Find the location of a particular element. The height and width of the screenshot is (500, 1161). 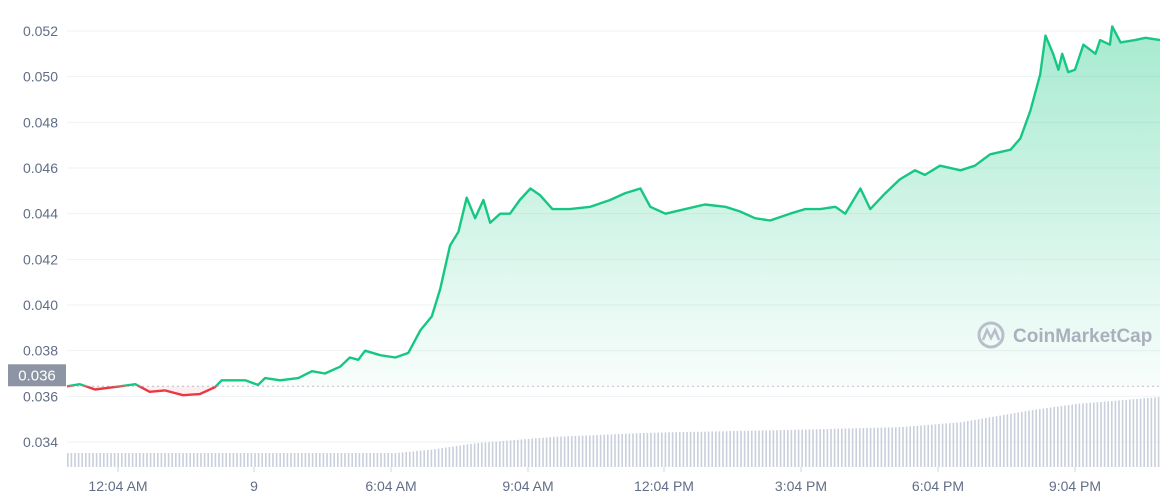

watermark-text: CoinMarketCap is located at coordinates (1082, 336).